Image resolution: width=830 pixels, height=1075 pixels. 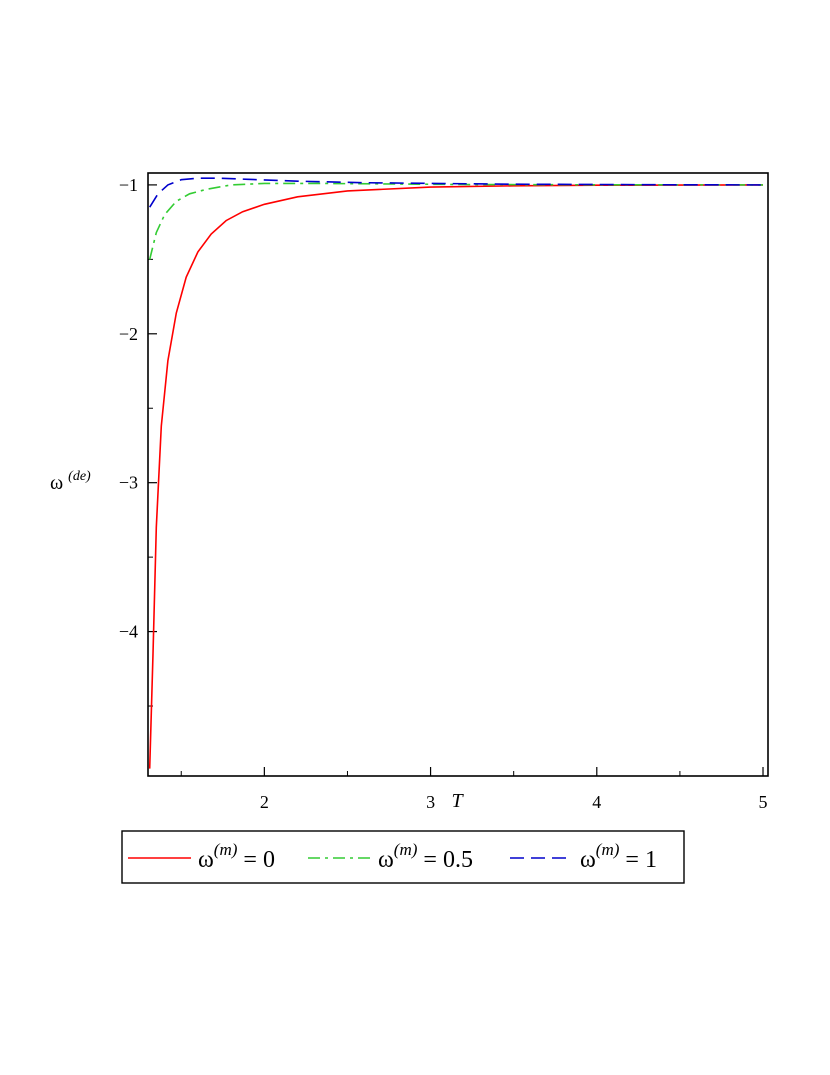 What do you see at coordinates (79, 476) in the screenshot?
I see `y-axis-label-sup: (de)` at bounding box center [79, 476].